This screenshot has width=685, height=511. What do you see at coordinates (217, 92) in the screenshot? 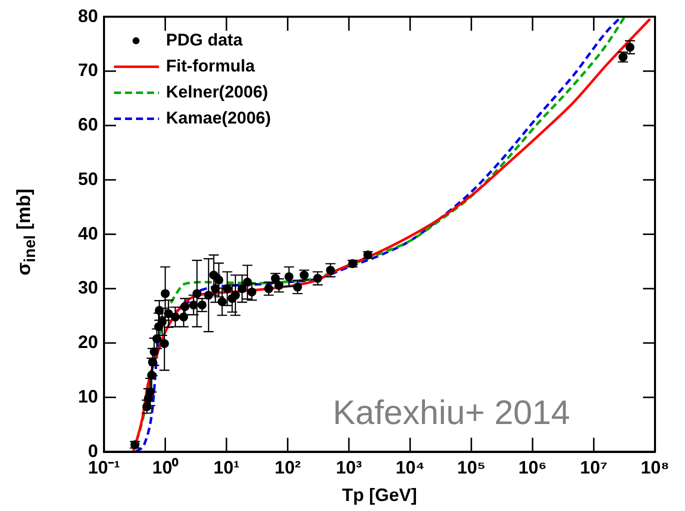
I see `legend-label: Kelner(2006)` at bounding box center [217, 92].